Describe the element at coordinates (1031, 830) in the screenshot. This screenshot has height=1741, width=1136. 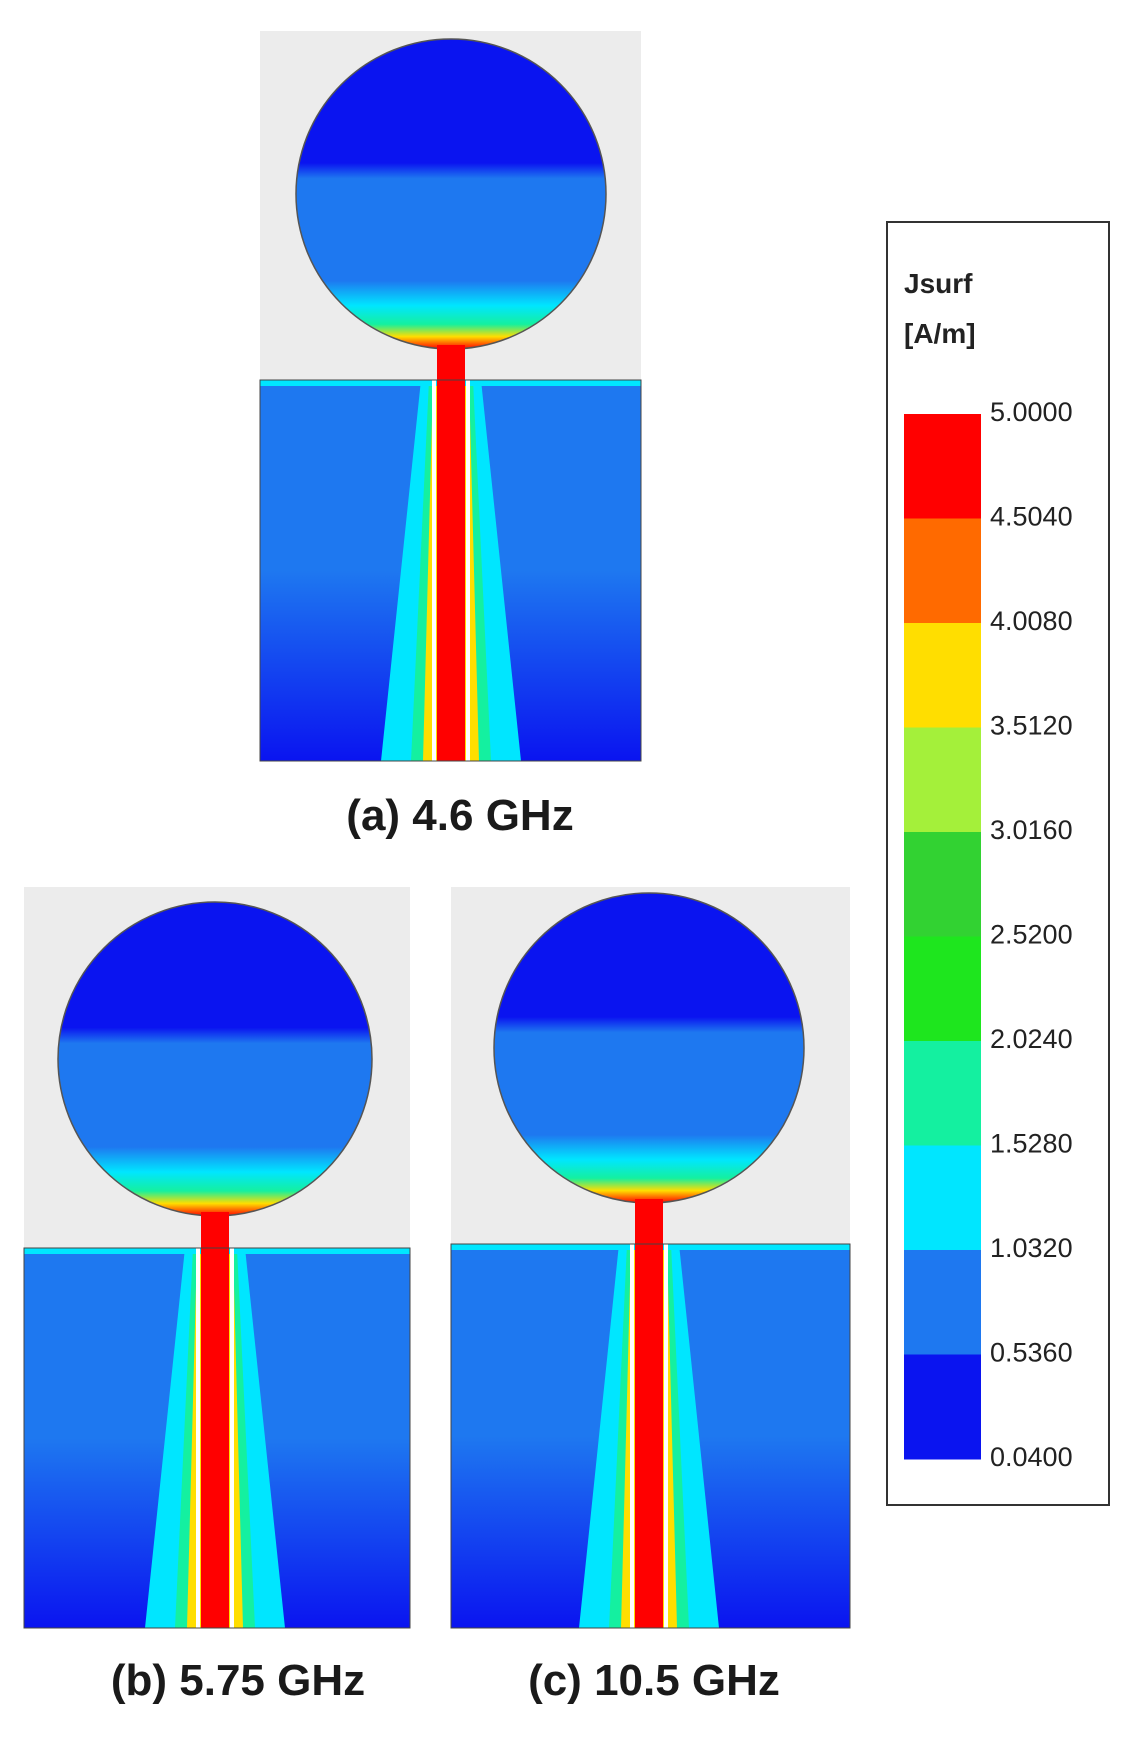
I see `colorbar-label: 3.0160` at that location.